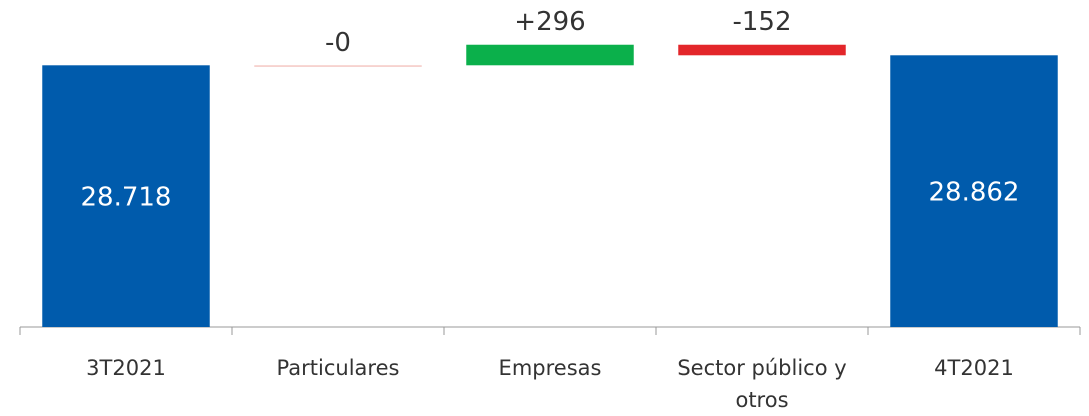 This screenshot has width=1089, height=416. Describe the element at coordinates (338, 368) in the screenshot. I see `x-tick-label: Particulares` at that location.